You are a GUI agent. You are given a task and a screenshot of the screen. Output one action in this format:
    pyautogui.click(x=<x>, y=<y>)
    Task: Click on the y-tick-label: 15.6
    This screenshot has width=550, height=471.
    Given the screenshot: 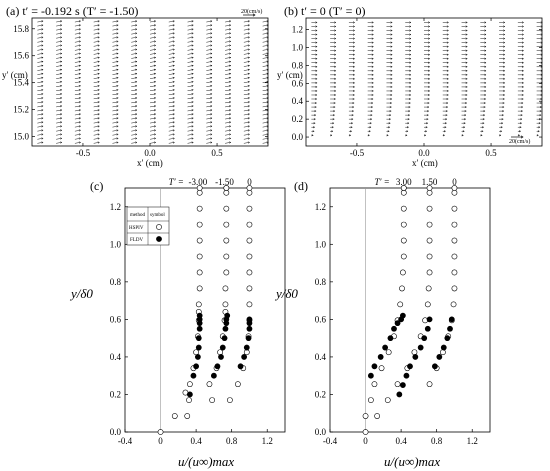 What is the action you would take?
    pyautogui.click(x=21, y=56)
    